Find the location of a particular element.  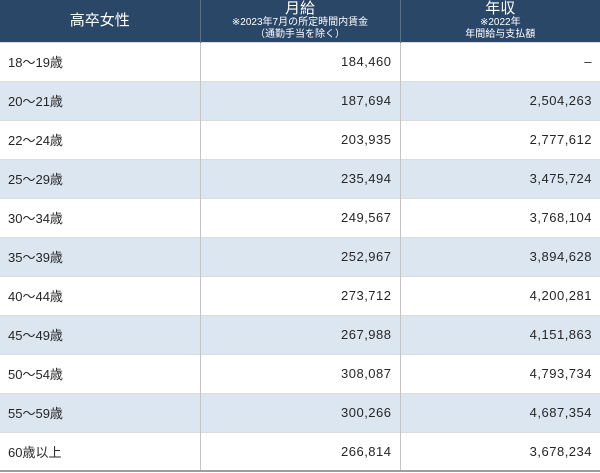

table-row: 40〜44歳 273,712 4,200,281 is located at coordinates (300, 295).